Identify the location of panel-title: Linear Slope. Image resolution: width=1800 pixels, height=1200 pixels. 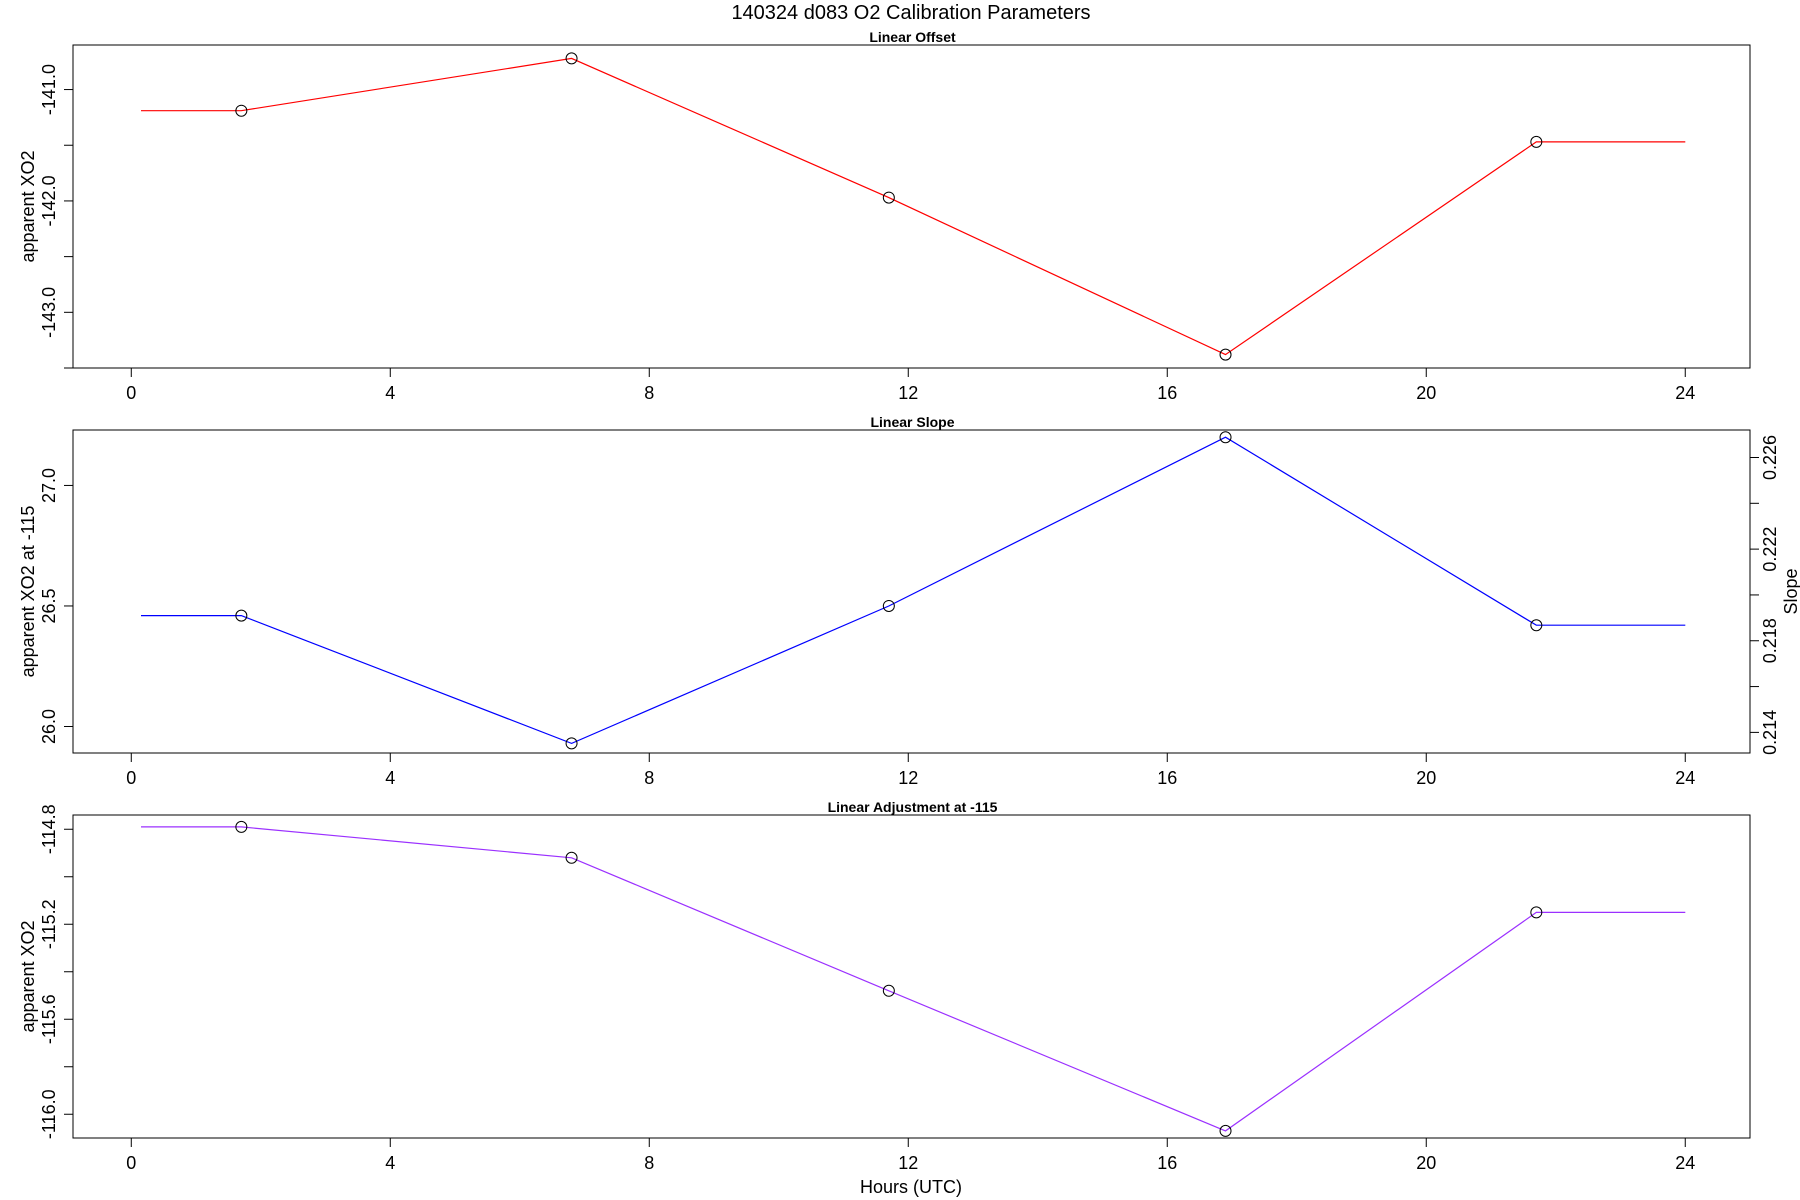
(912, 422).